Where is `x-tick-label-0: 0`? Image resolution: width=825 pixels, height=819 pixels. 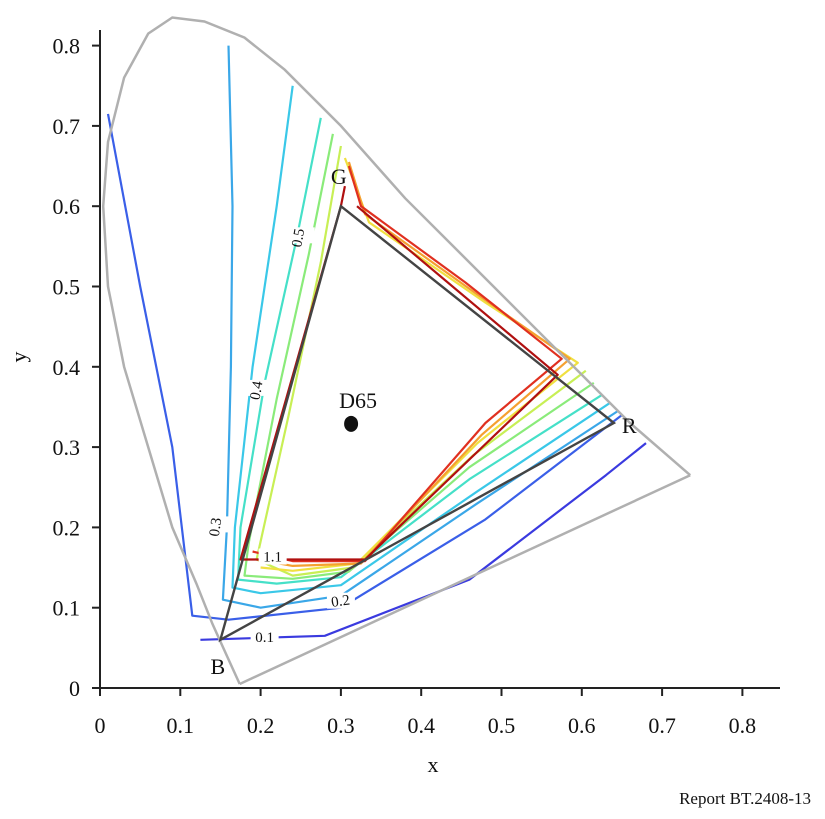
x-tick-label-0: 0 is located at coordinates (100, 725).